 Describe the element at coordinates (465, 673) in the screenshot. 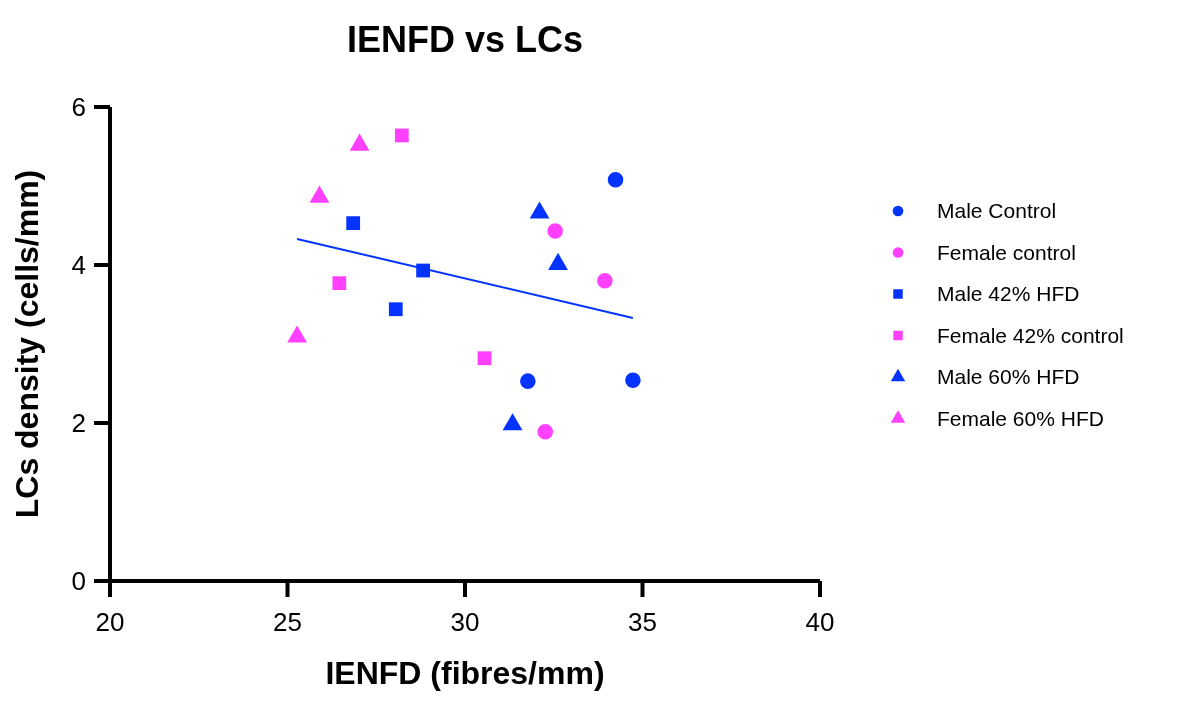

I see `x-axis-title: IENFD (fibres/mm)` at that location.